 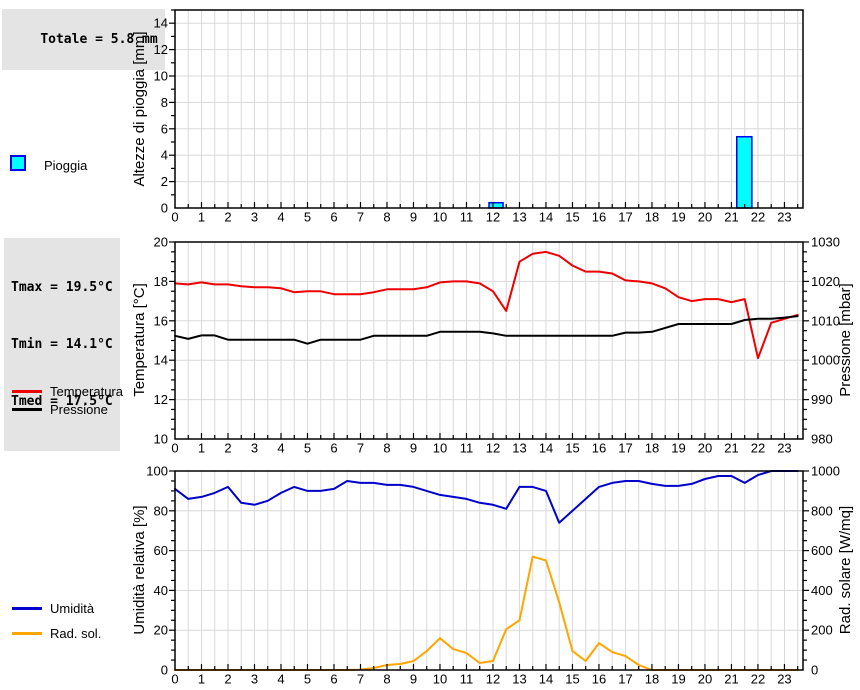 What do you see at coordinates (825, 320) in the screenshot?
I see `svg-text: 1010` at bounding box center [825, 320].